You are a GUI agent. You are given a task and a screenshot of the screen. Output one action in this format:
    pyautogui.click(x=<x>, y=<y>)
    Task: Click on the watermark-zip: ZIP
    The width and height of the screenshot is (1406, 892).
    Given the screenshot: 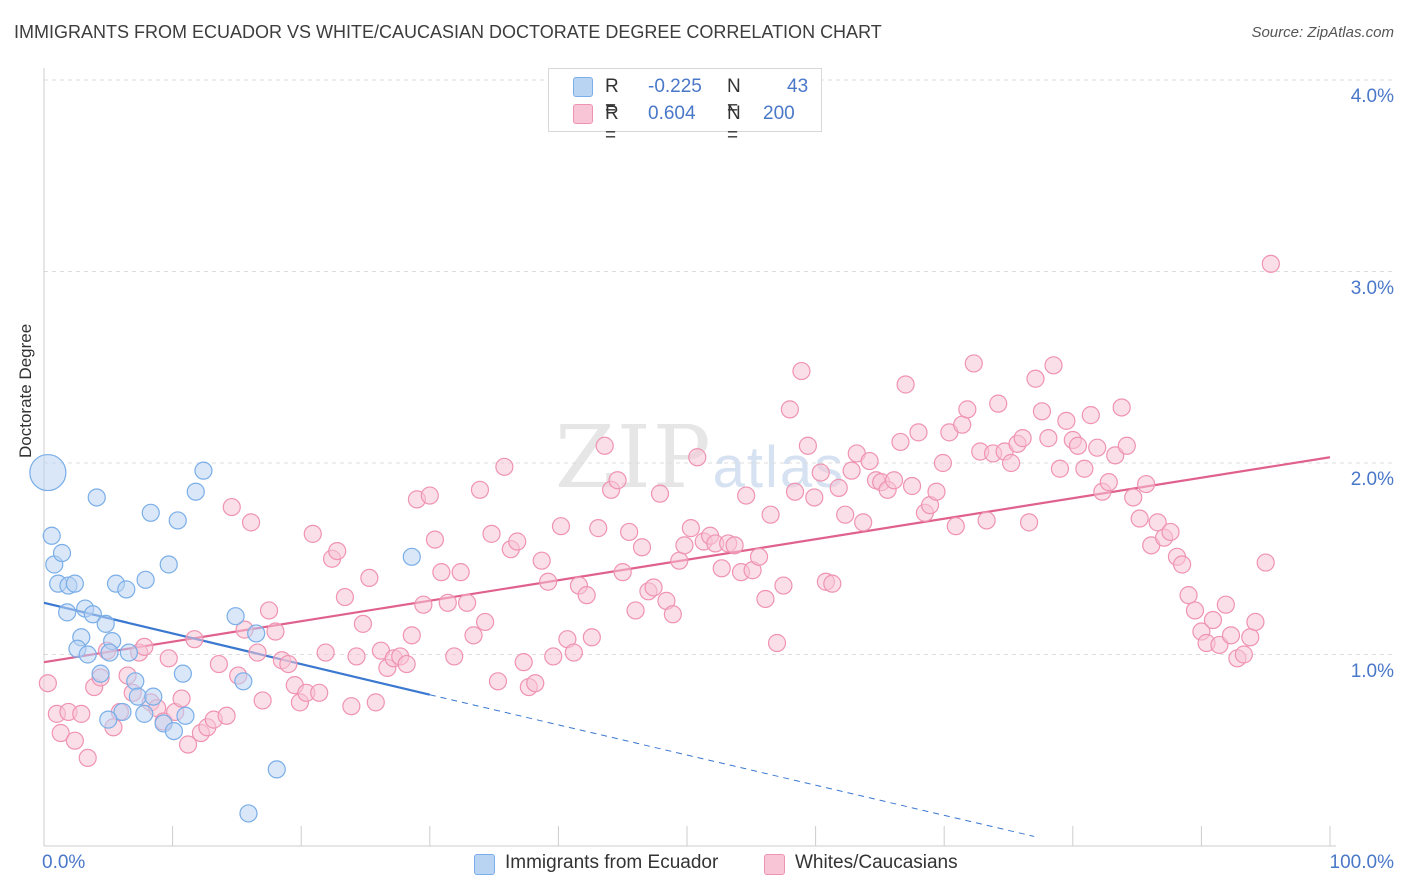 What is the action you would take?
    pyautogui.click(x=634, y=458)
    